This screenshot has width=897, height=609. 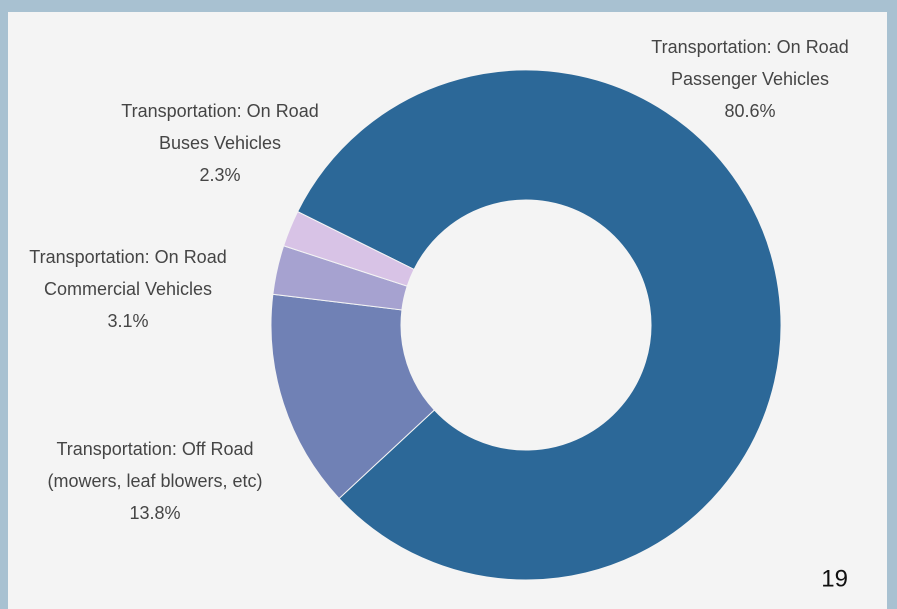 What do you see at coordinates (219, 175) in the screenshot?
I see `slice-value-label: 2.3%` at bounding box center [219, 175].